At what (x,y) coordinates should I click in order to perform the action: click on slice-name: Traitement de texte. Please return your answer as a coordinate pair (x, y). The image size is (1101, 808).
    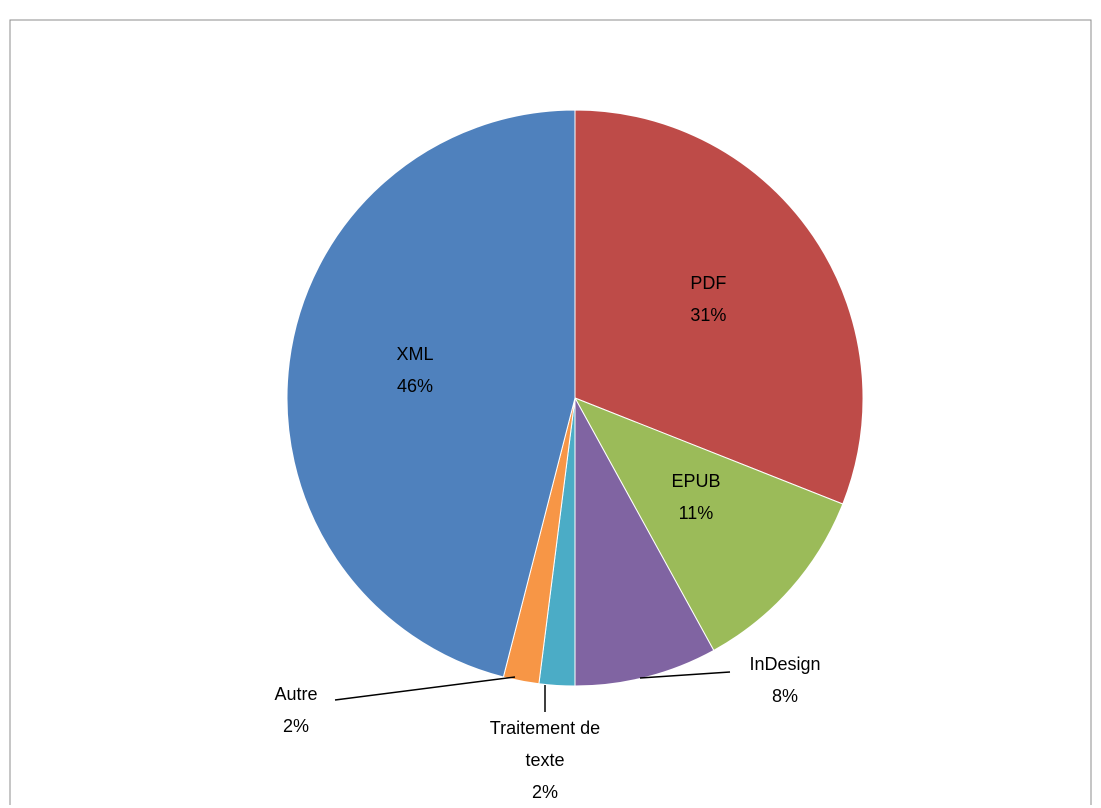
    Looking at the image, I should click on (545, 744).